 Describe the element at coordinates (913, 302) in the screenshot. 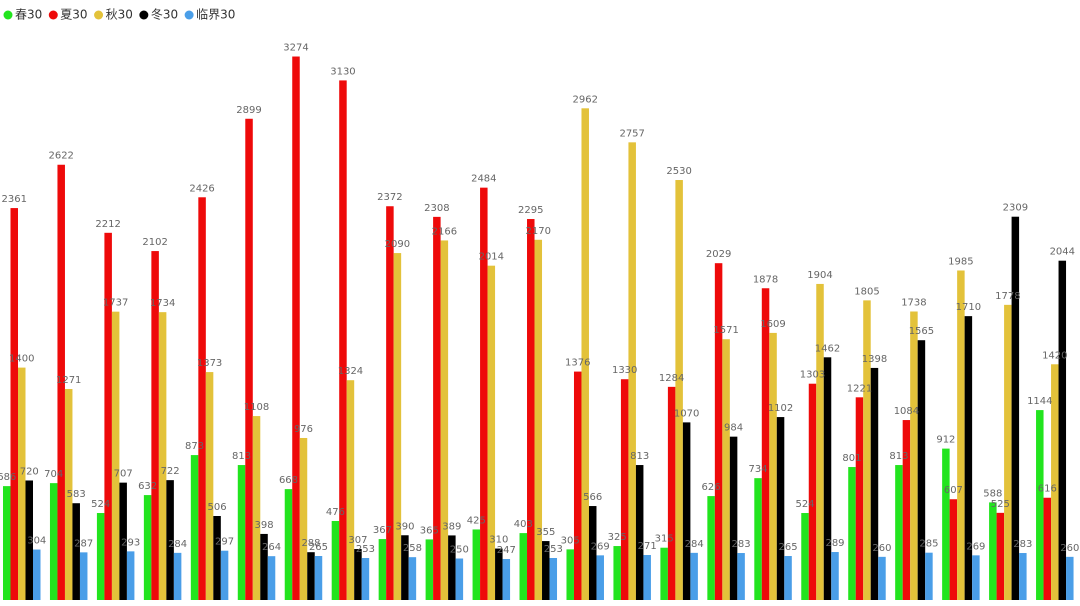

I see `value-label: 1738` at that location.